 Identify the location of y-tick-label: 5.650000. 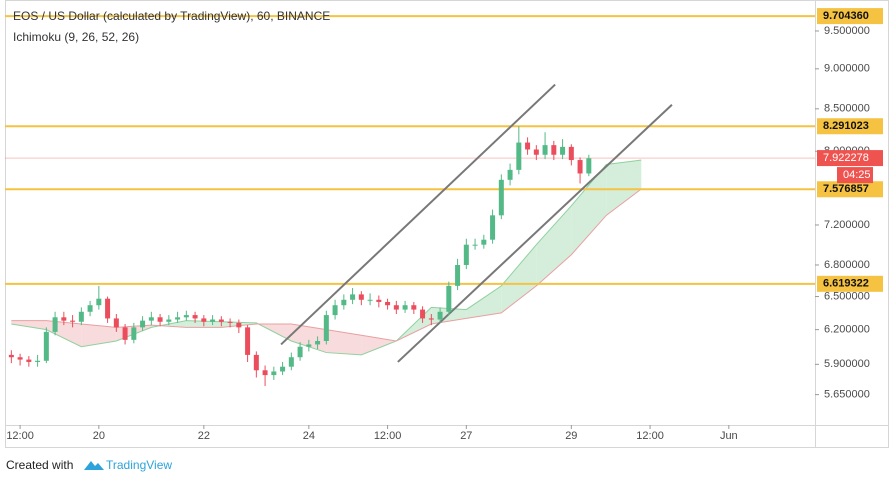
(847, 395).